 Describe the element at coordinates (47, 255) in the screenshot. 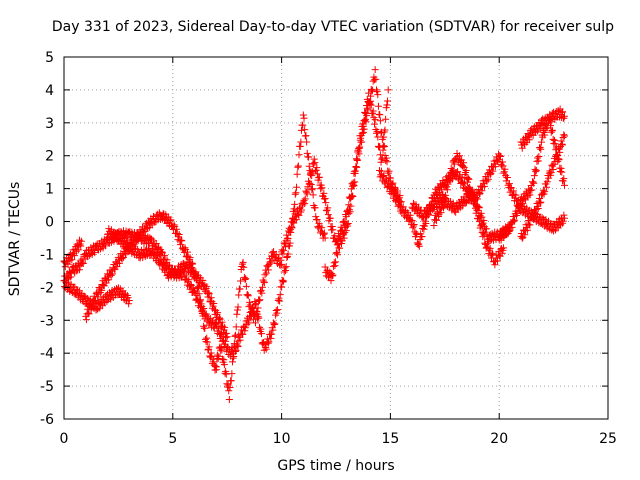

I see `y-tick-label: -1` at that location.